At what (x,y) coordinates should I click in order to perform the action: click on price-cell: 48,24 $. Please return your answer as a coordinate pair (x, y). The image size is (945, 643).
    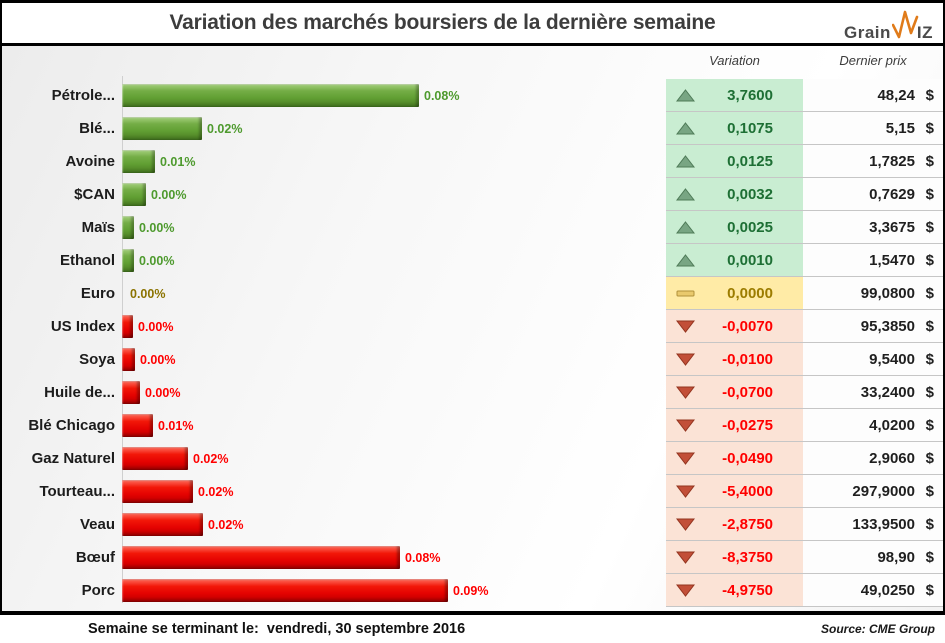
    Looking at the image, I should click on (873, 95).